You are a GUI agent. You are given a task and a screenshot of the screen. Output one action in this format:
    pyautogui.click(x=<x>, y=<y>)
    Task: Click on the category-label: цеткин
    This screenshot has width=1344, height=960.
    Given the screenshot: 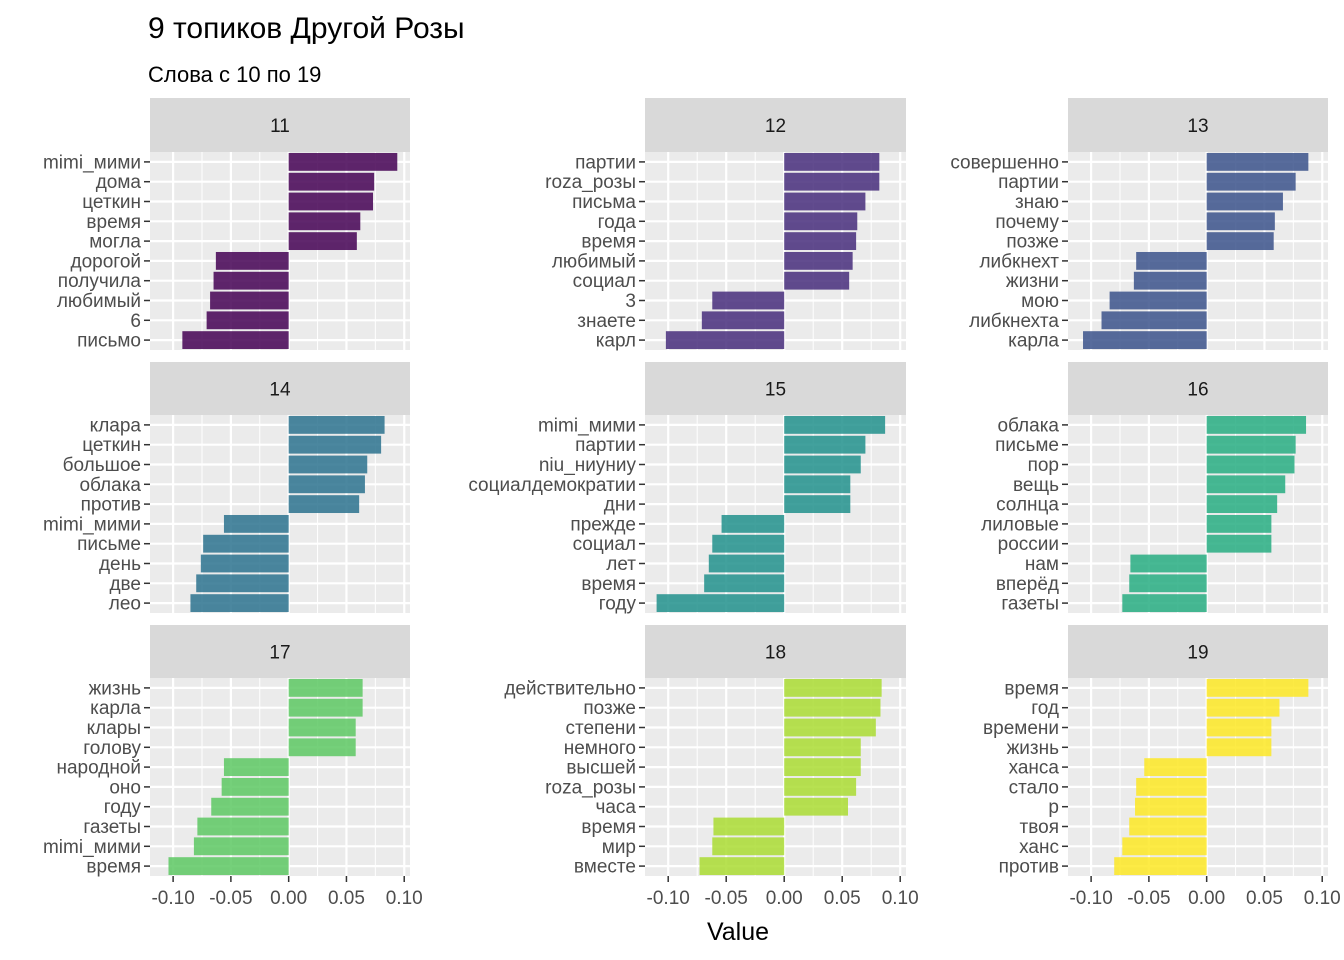 What is the action you would take?
    pyautogui.click(x=111, y=202)
    